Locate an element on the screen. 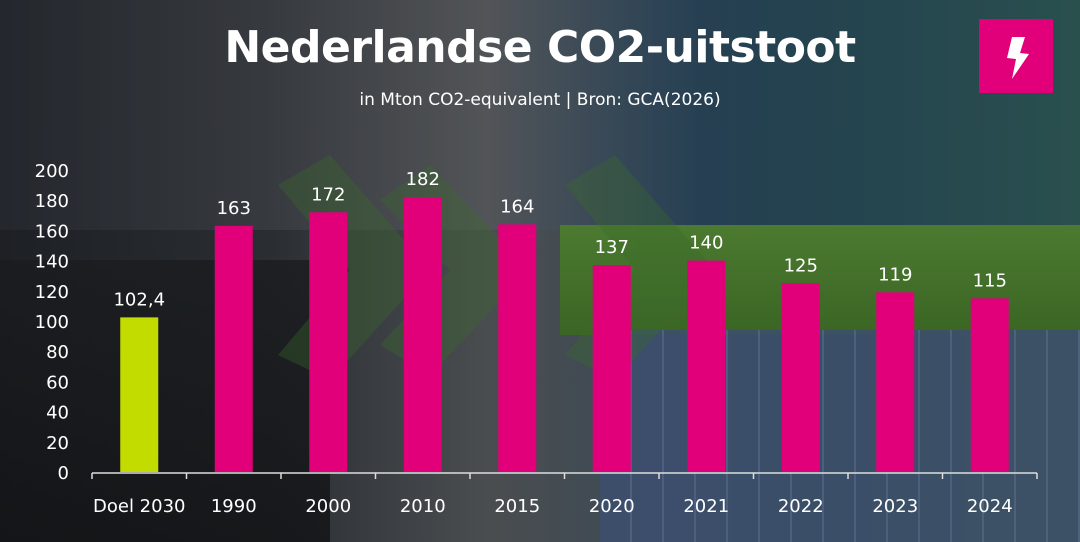  data-label: 137 is located at coordinates (612, 247).